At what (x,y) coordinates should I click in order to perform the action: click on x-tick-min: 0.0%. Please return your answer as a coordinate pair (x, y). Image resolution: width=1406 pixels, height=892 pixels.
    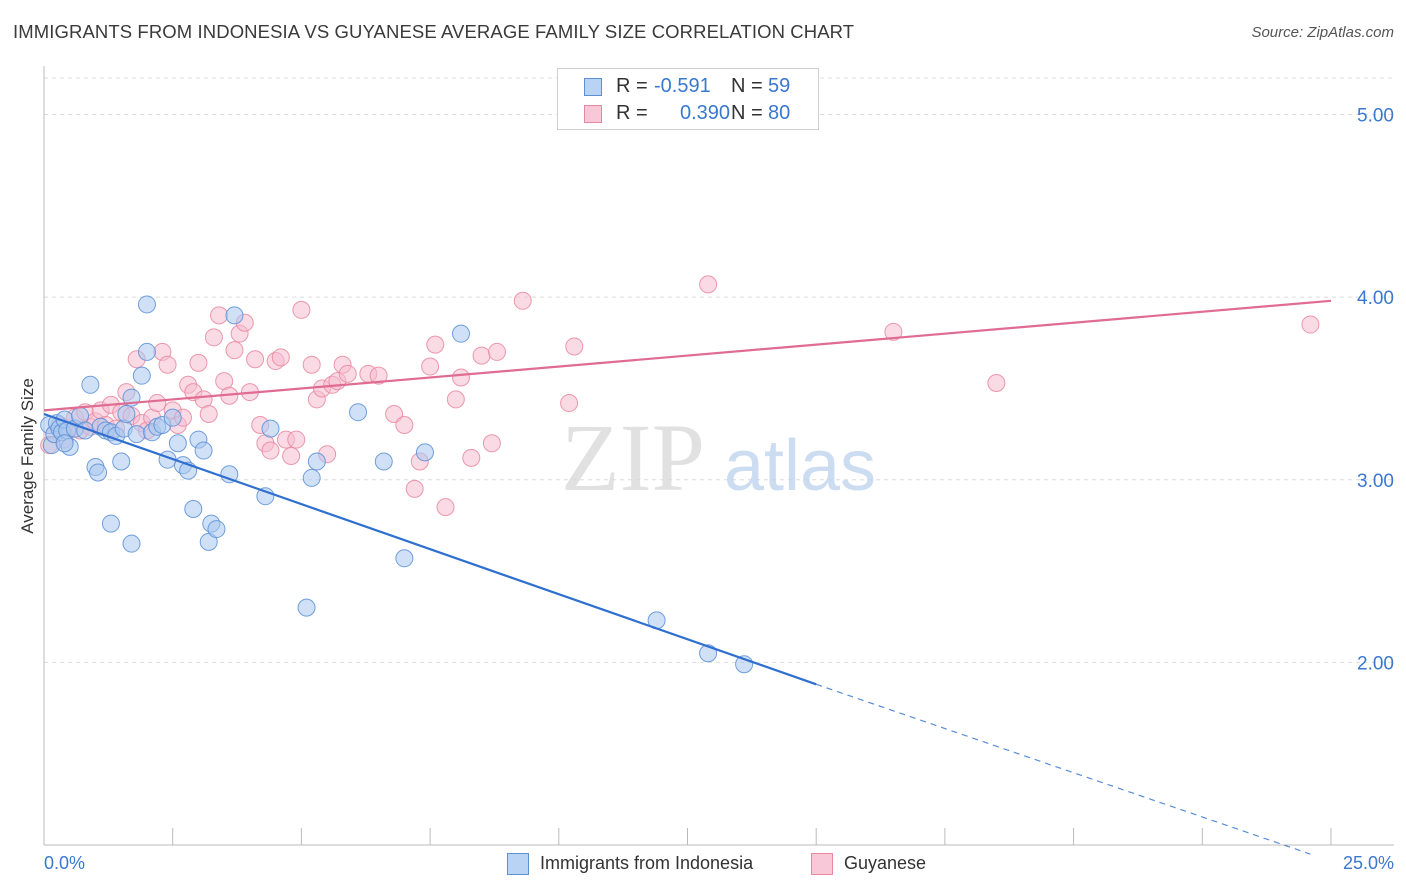
    Looking at the image, I should click on (65, 863).